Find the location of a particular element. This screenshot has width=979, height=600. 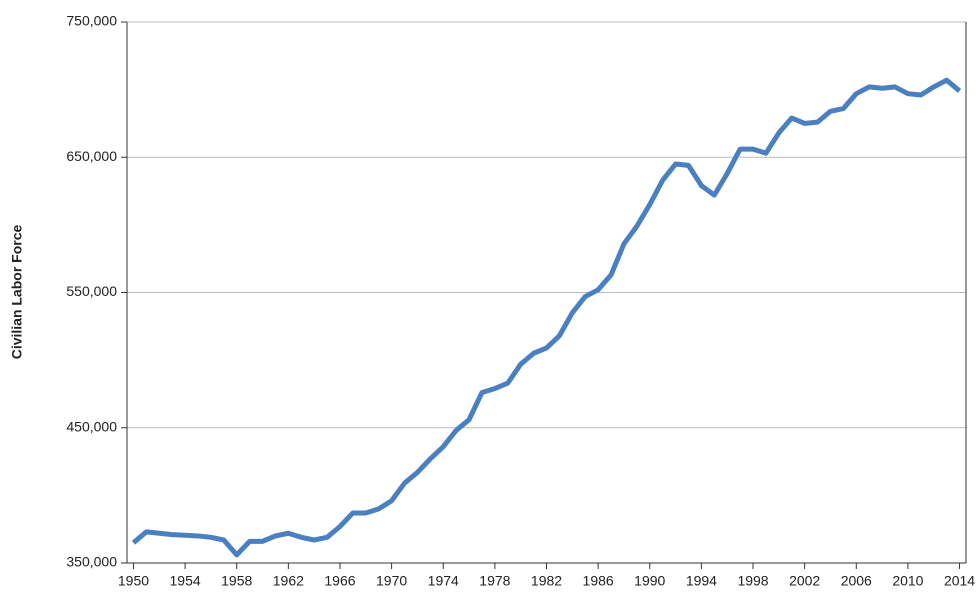

x-tick-label: 1998 is located at coordinates (752, 581).